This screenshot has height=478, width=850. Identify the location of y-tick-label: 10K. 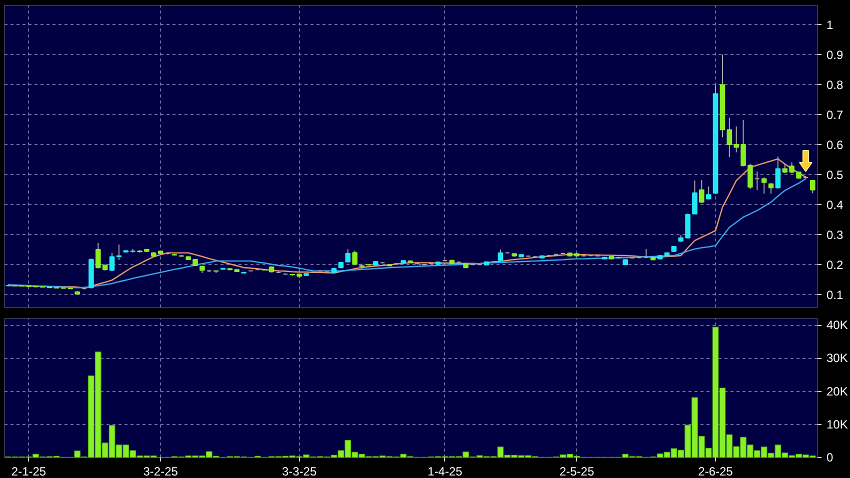
(837, 424).